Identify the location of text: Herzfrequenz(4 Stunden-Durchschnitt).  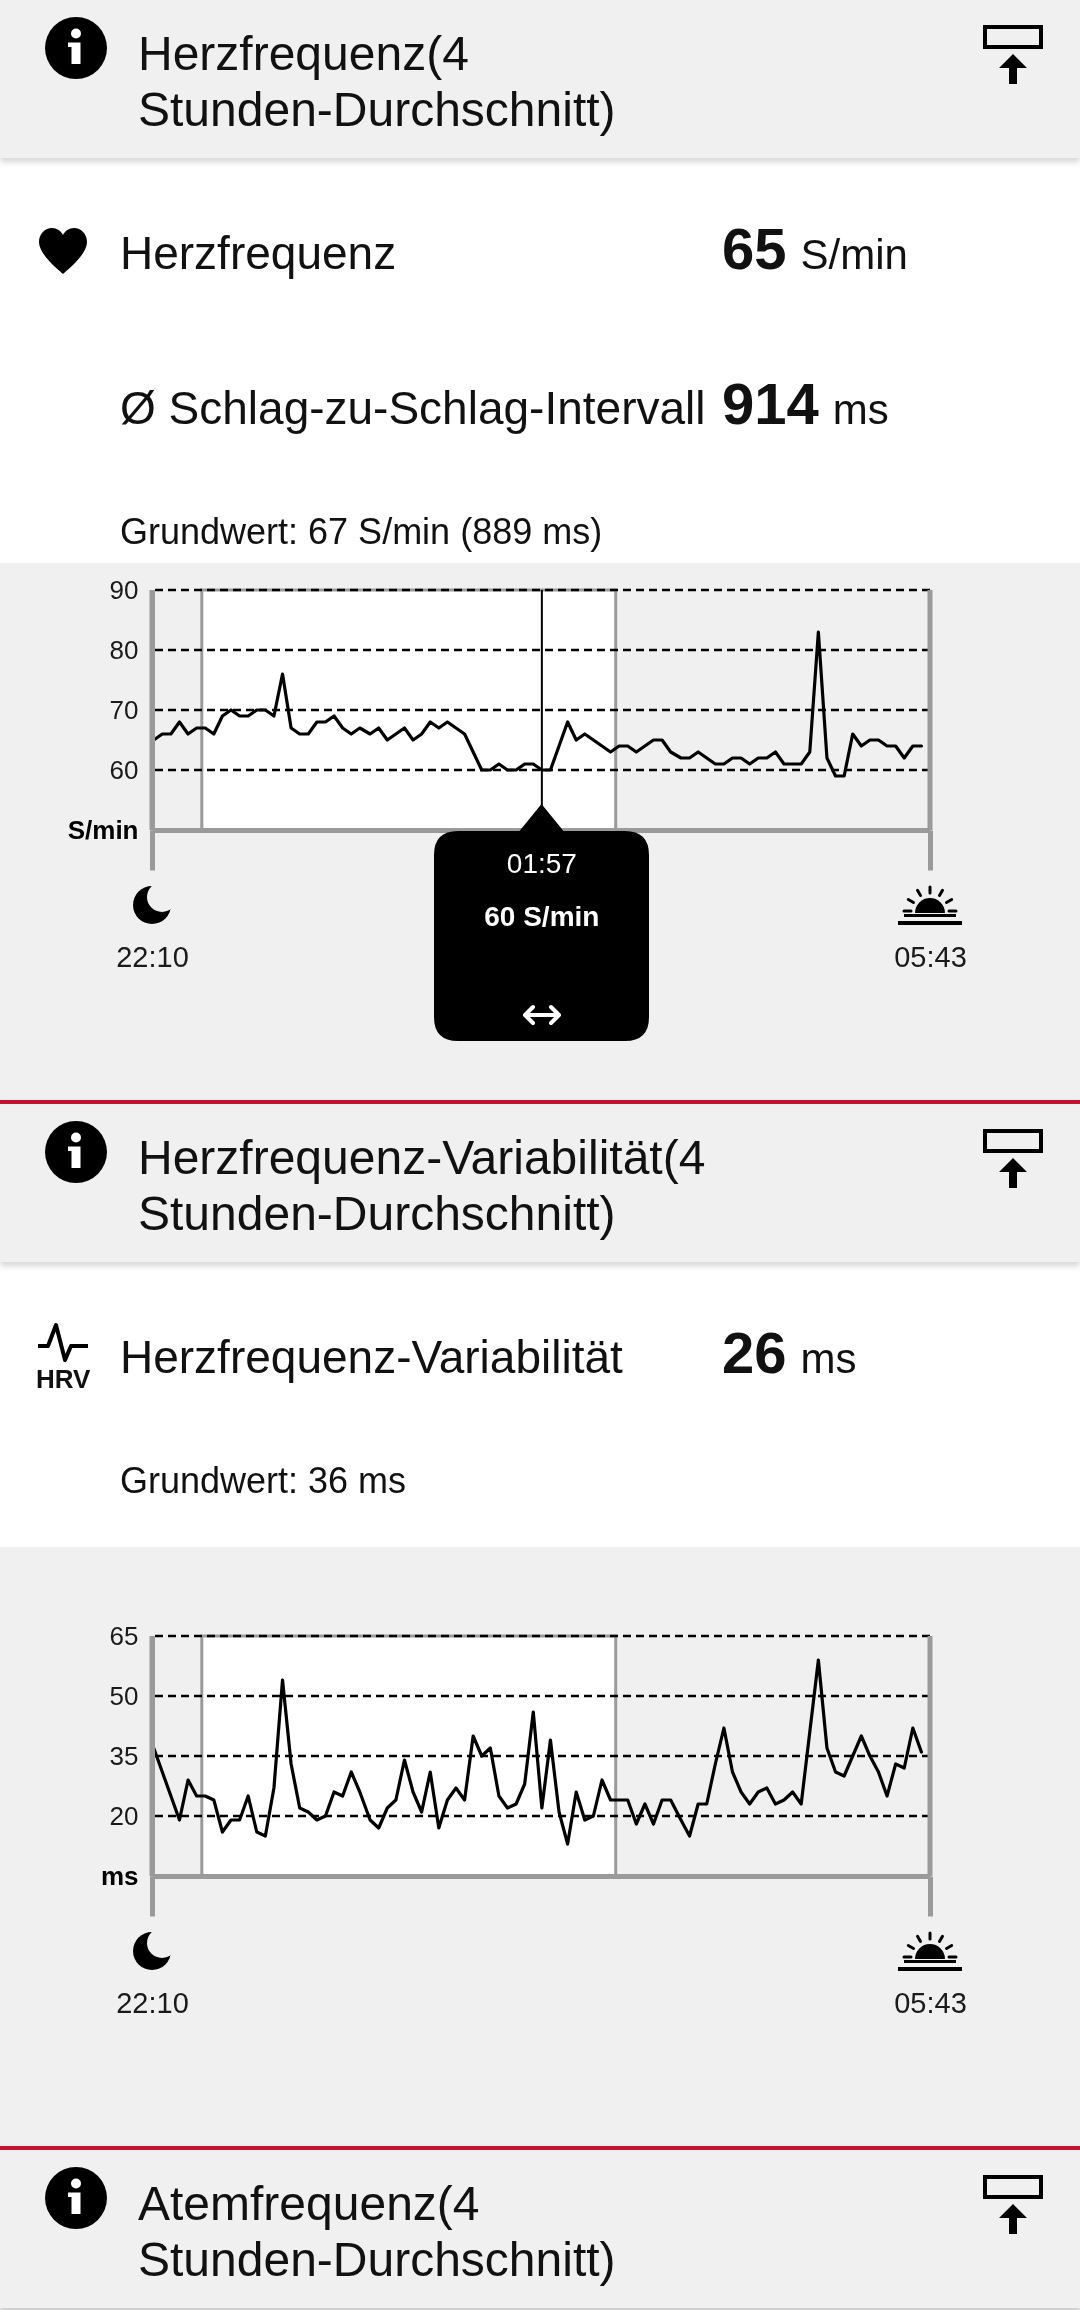
(377, 81).